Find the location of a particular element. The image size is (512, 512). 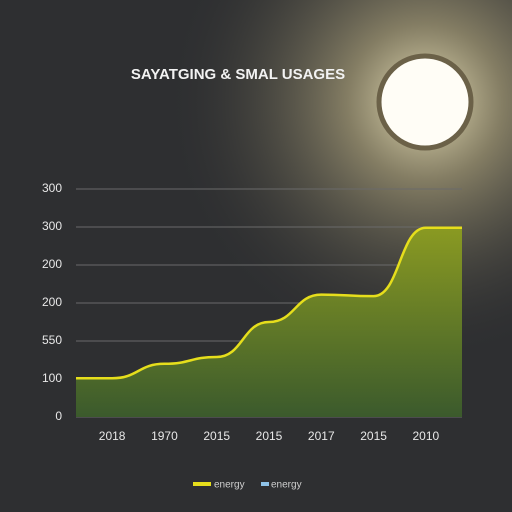

x-tick-label: 2010 is located at coordinates (426, 436).